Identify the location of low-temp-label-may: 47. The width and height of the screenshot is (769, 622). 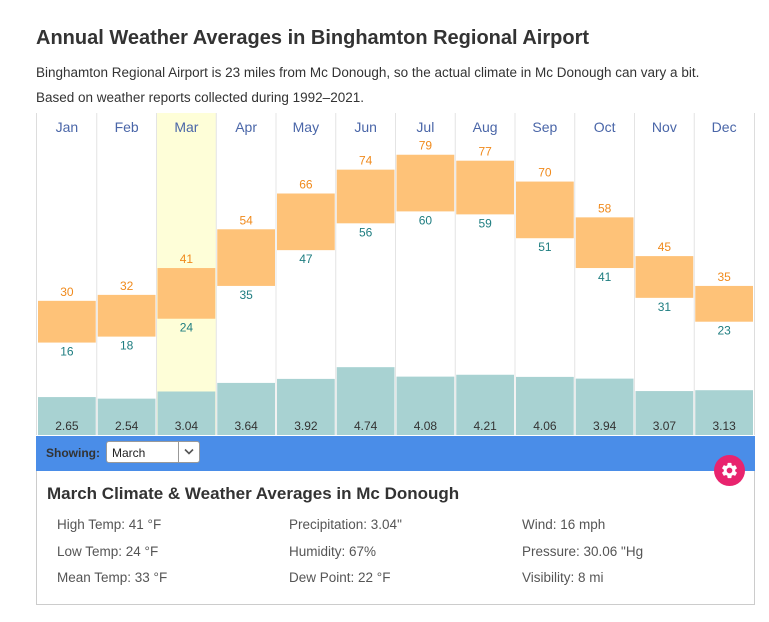
(306, 259).